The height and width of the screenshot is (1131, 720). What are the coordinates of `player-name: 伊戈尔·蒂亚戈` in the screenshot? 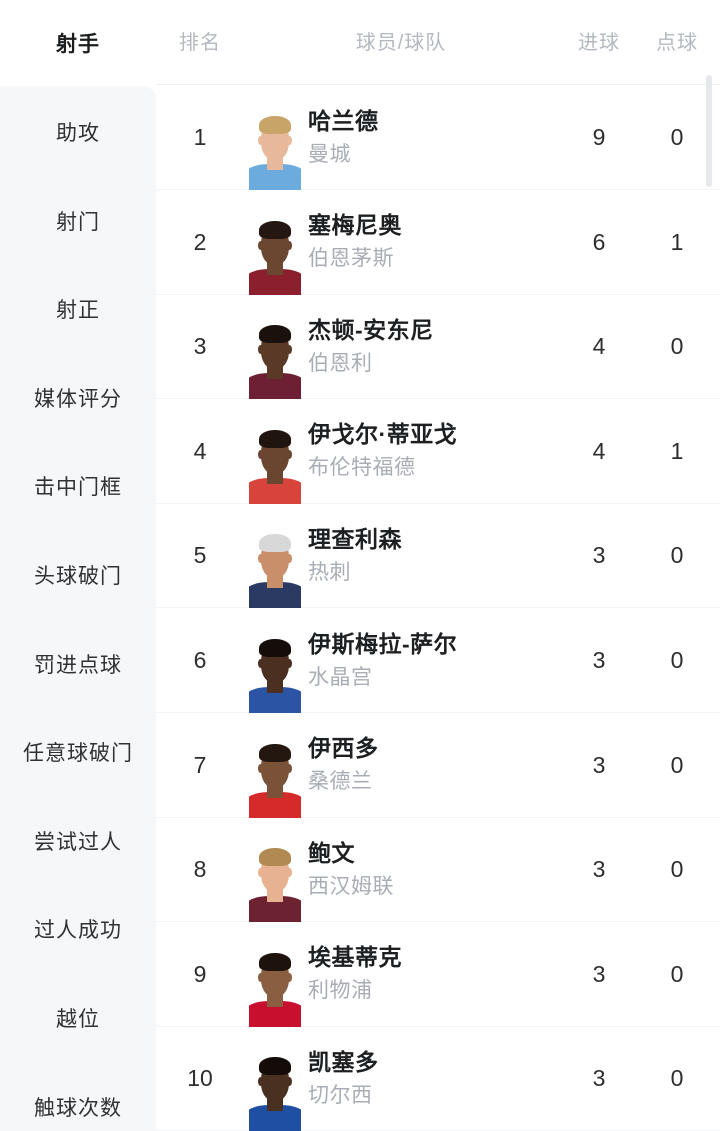 It's located at (383, 434).